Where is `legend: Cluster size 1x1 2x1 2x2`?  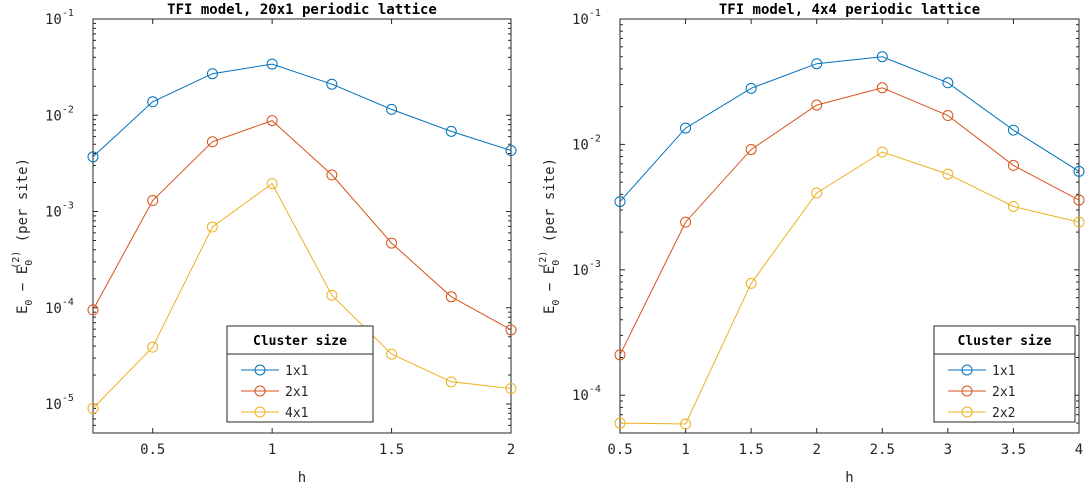 legend: Cluster size 1x1 2x1 2x2 is located at coordinates (1004, 374).